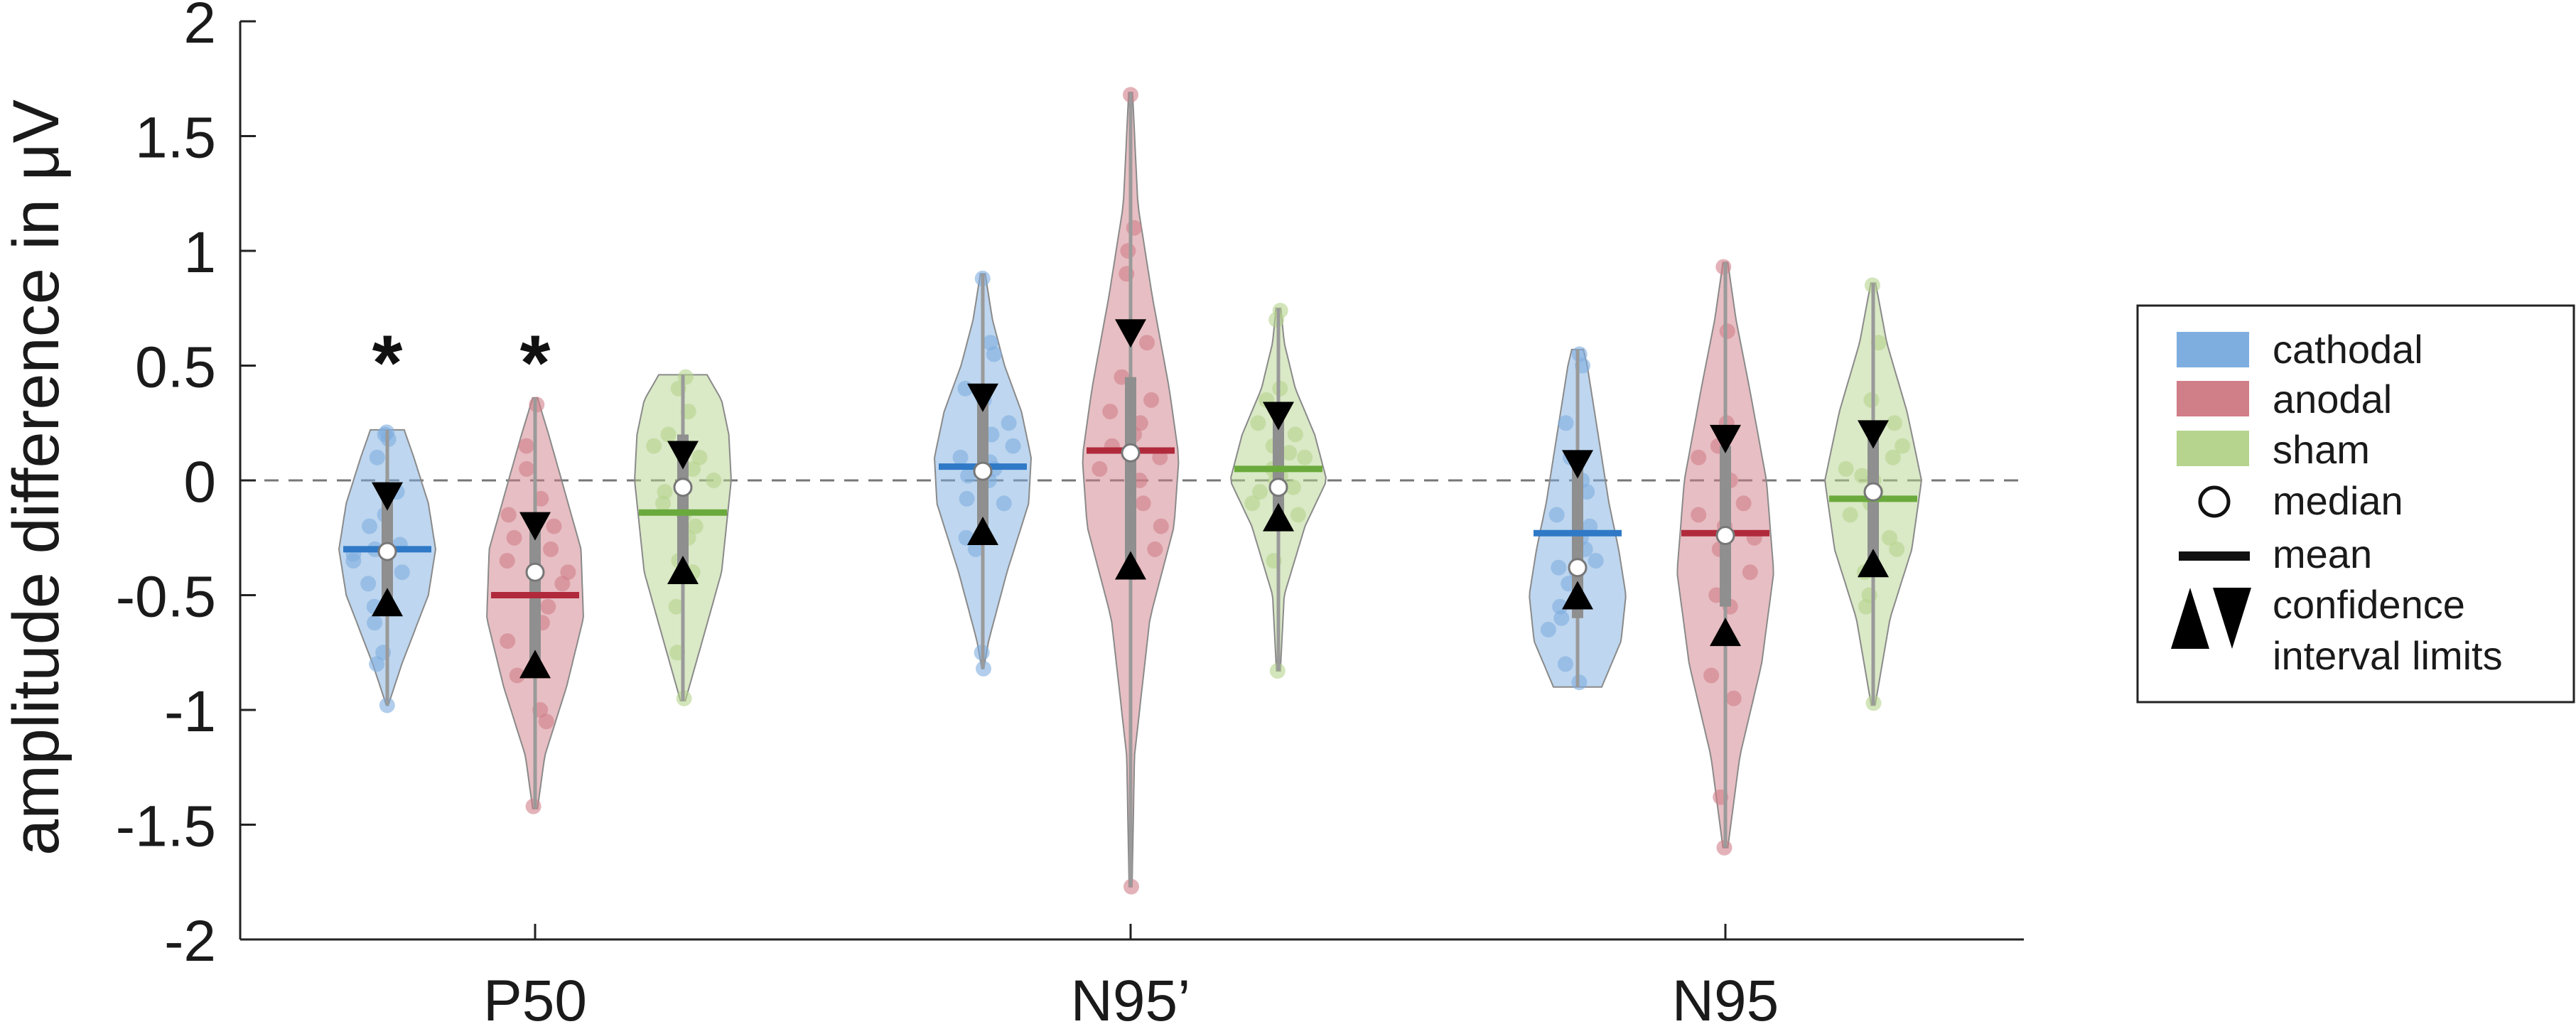  What do you see at coordinates (166, 826) in the screenshot?
I see `y-tick-label: -1.5` at bounding box center [166, 826].